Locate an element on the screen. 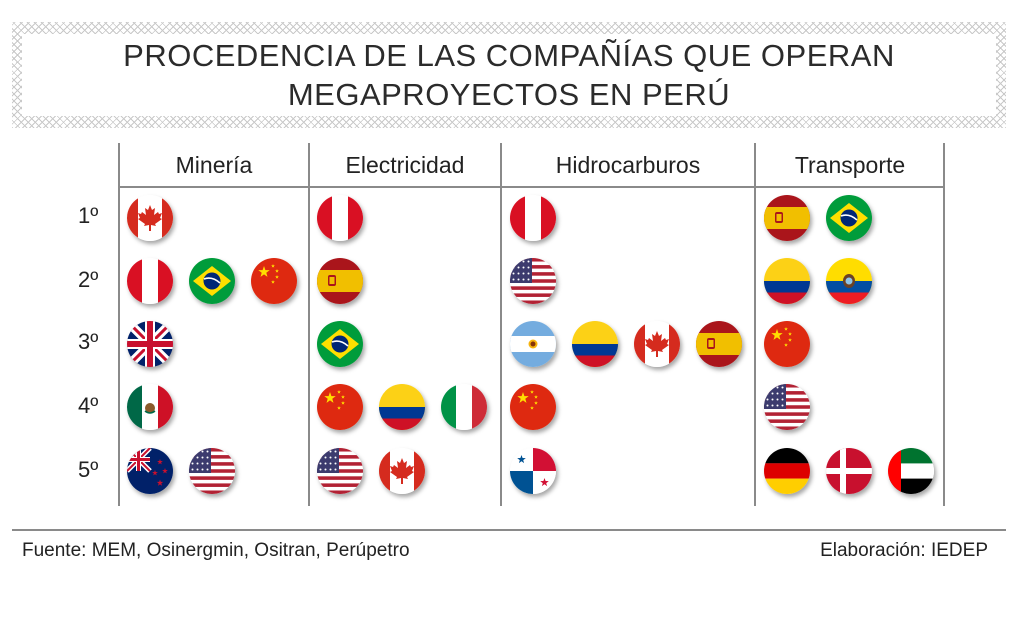 The width and height of the screenshot is (1024, 635). germany-flag-icon is located at coordinates (787, 471).